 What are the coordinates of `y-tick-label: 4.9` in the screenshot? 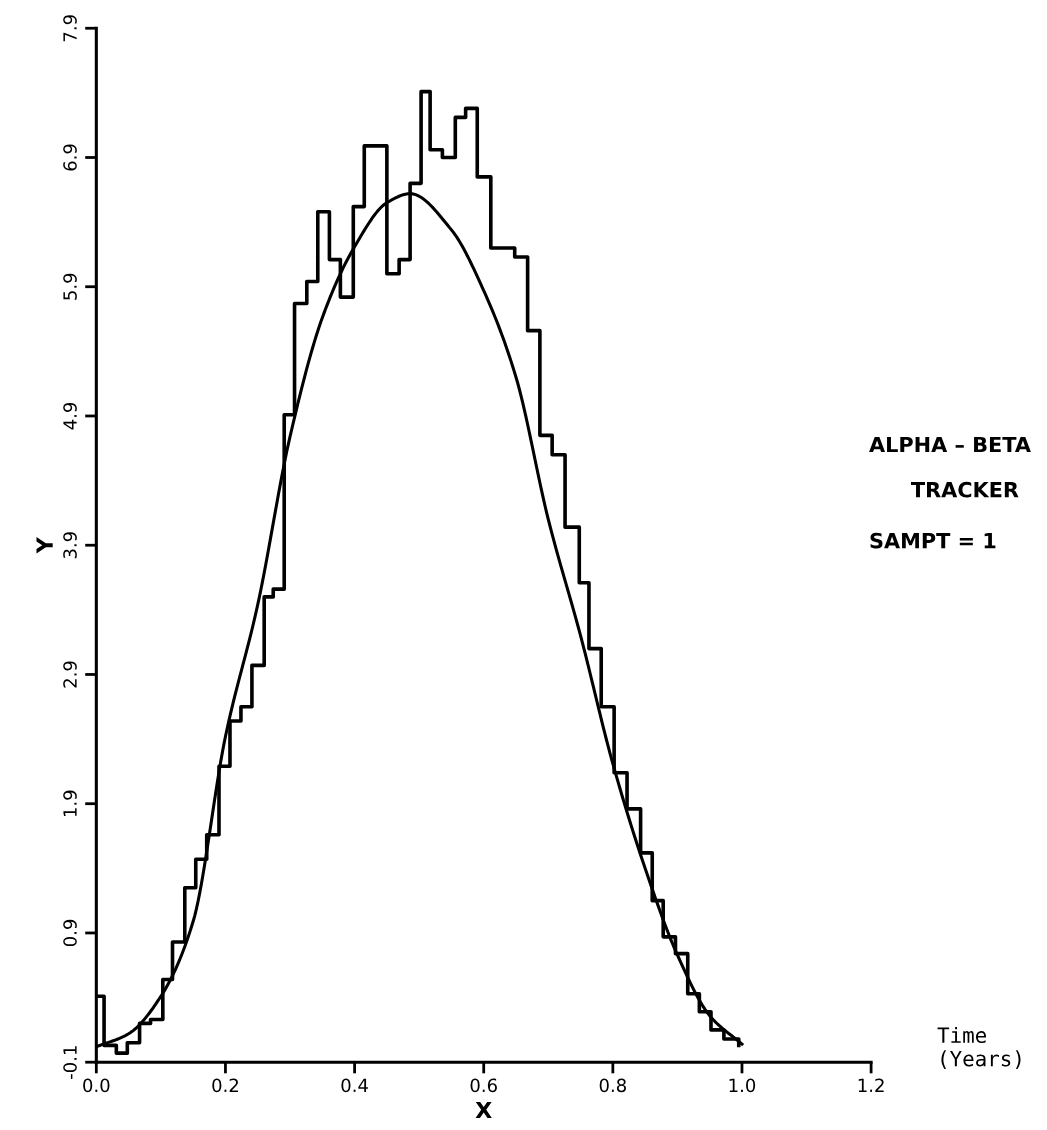 It's located at (70, 416).